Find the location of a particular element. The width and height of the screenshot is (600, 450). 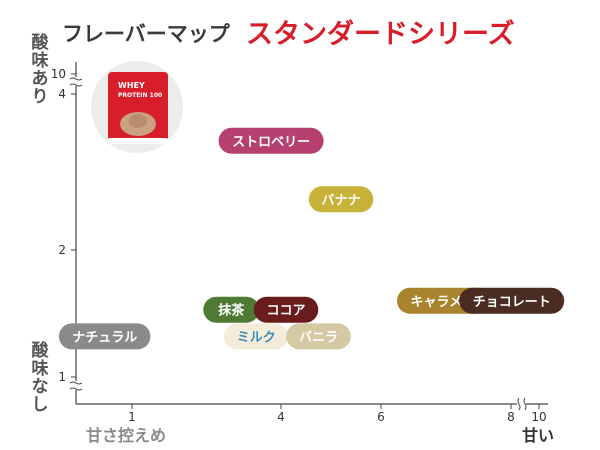

flavor-point: ストロベリー is located at coordinates (271, 140).